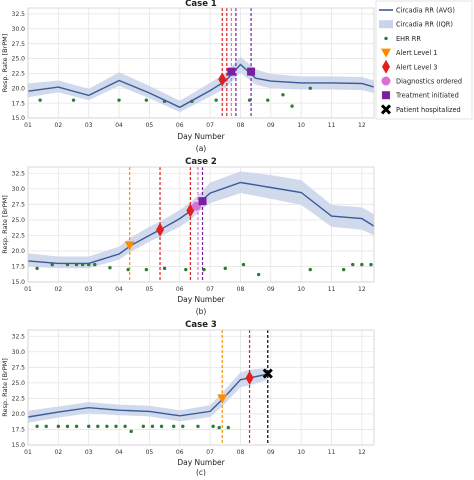 This screenshot has width=474, height=480. What do you see at coordinates (271, 452) in the screenshot?
I see `x-tick-label: 09` at bounding box center [271, 452].